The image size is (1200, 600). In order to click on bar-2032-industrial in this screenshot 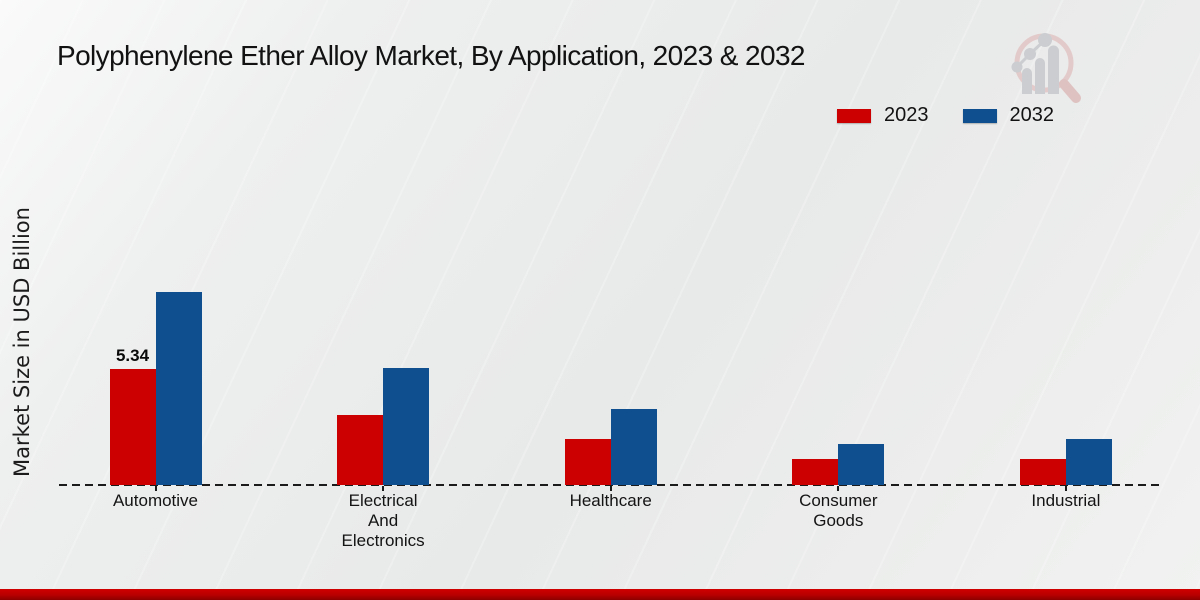, I will do `click(1088, 462)`.